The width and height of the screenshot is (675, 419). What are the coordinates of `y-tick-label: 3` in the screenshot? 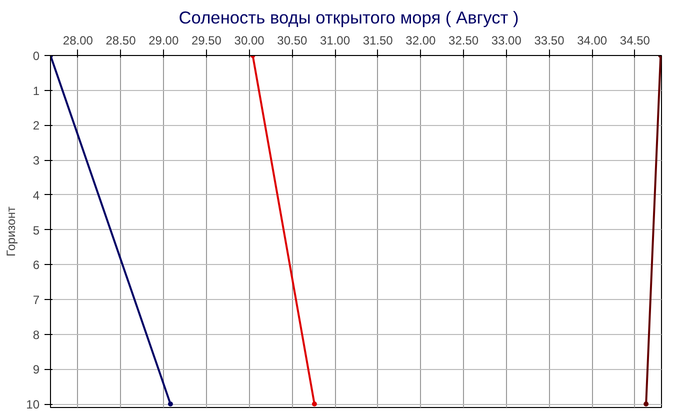 It's located at (36, 161).